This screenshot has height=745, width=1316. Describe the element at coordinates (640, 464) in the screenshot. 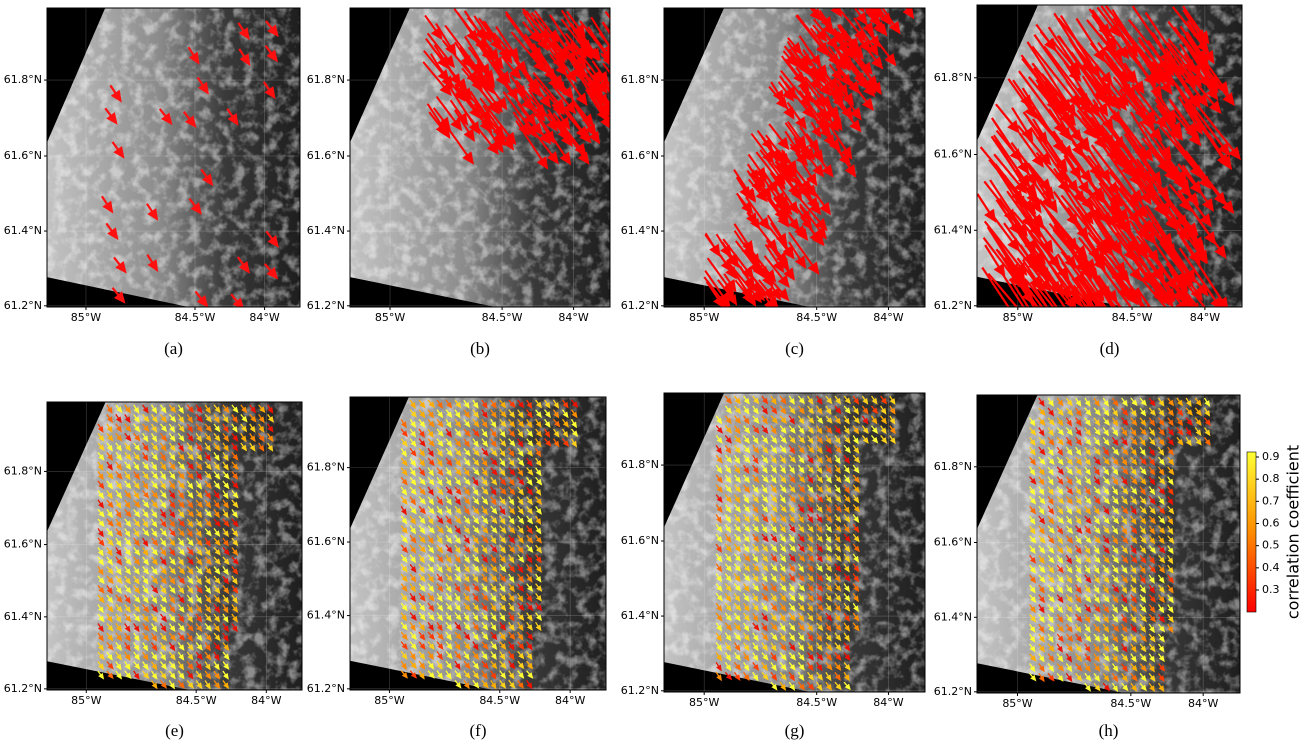

I see `y-tick-label: 61.8°N` at that location.